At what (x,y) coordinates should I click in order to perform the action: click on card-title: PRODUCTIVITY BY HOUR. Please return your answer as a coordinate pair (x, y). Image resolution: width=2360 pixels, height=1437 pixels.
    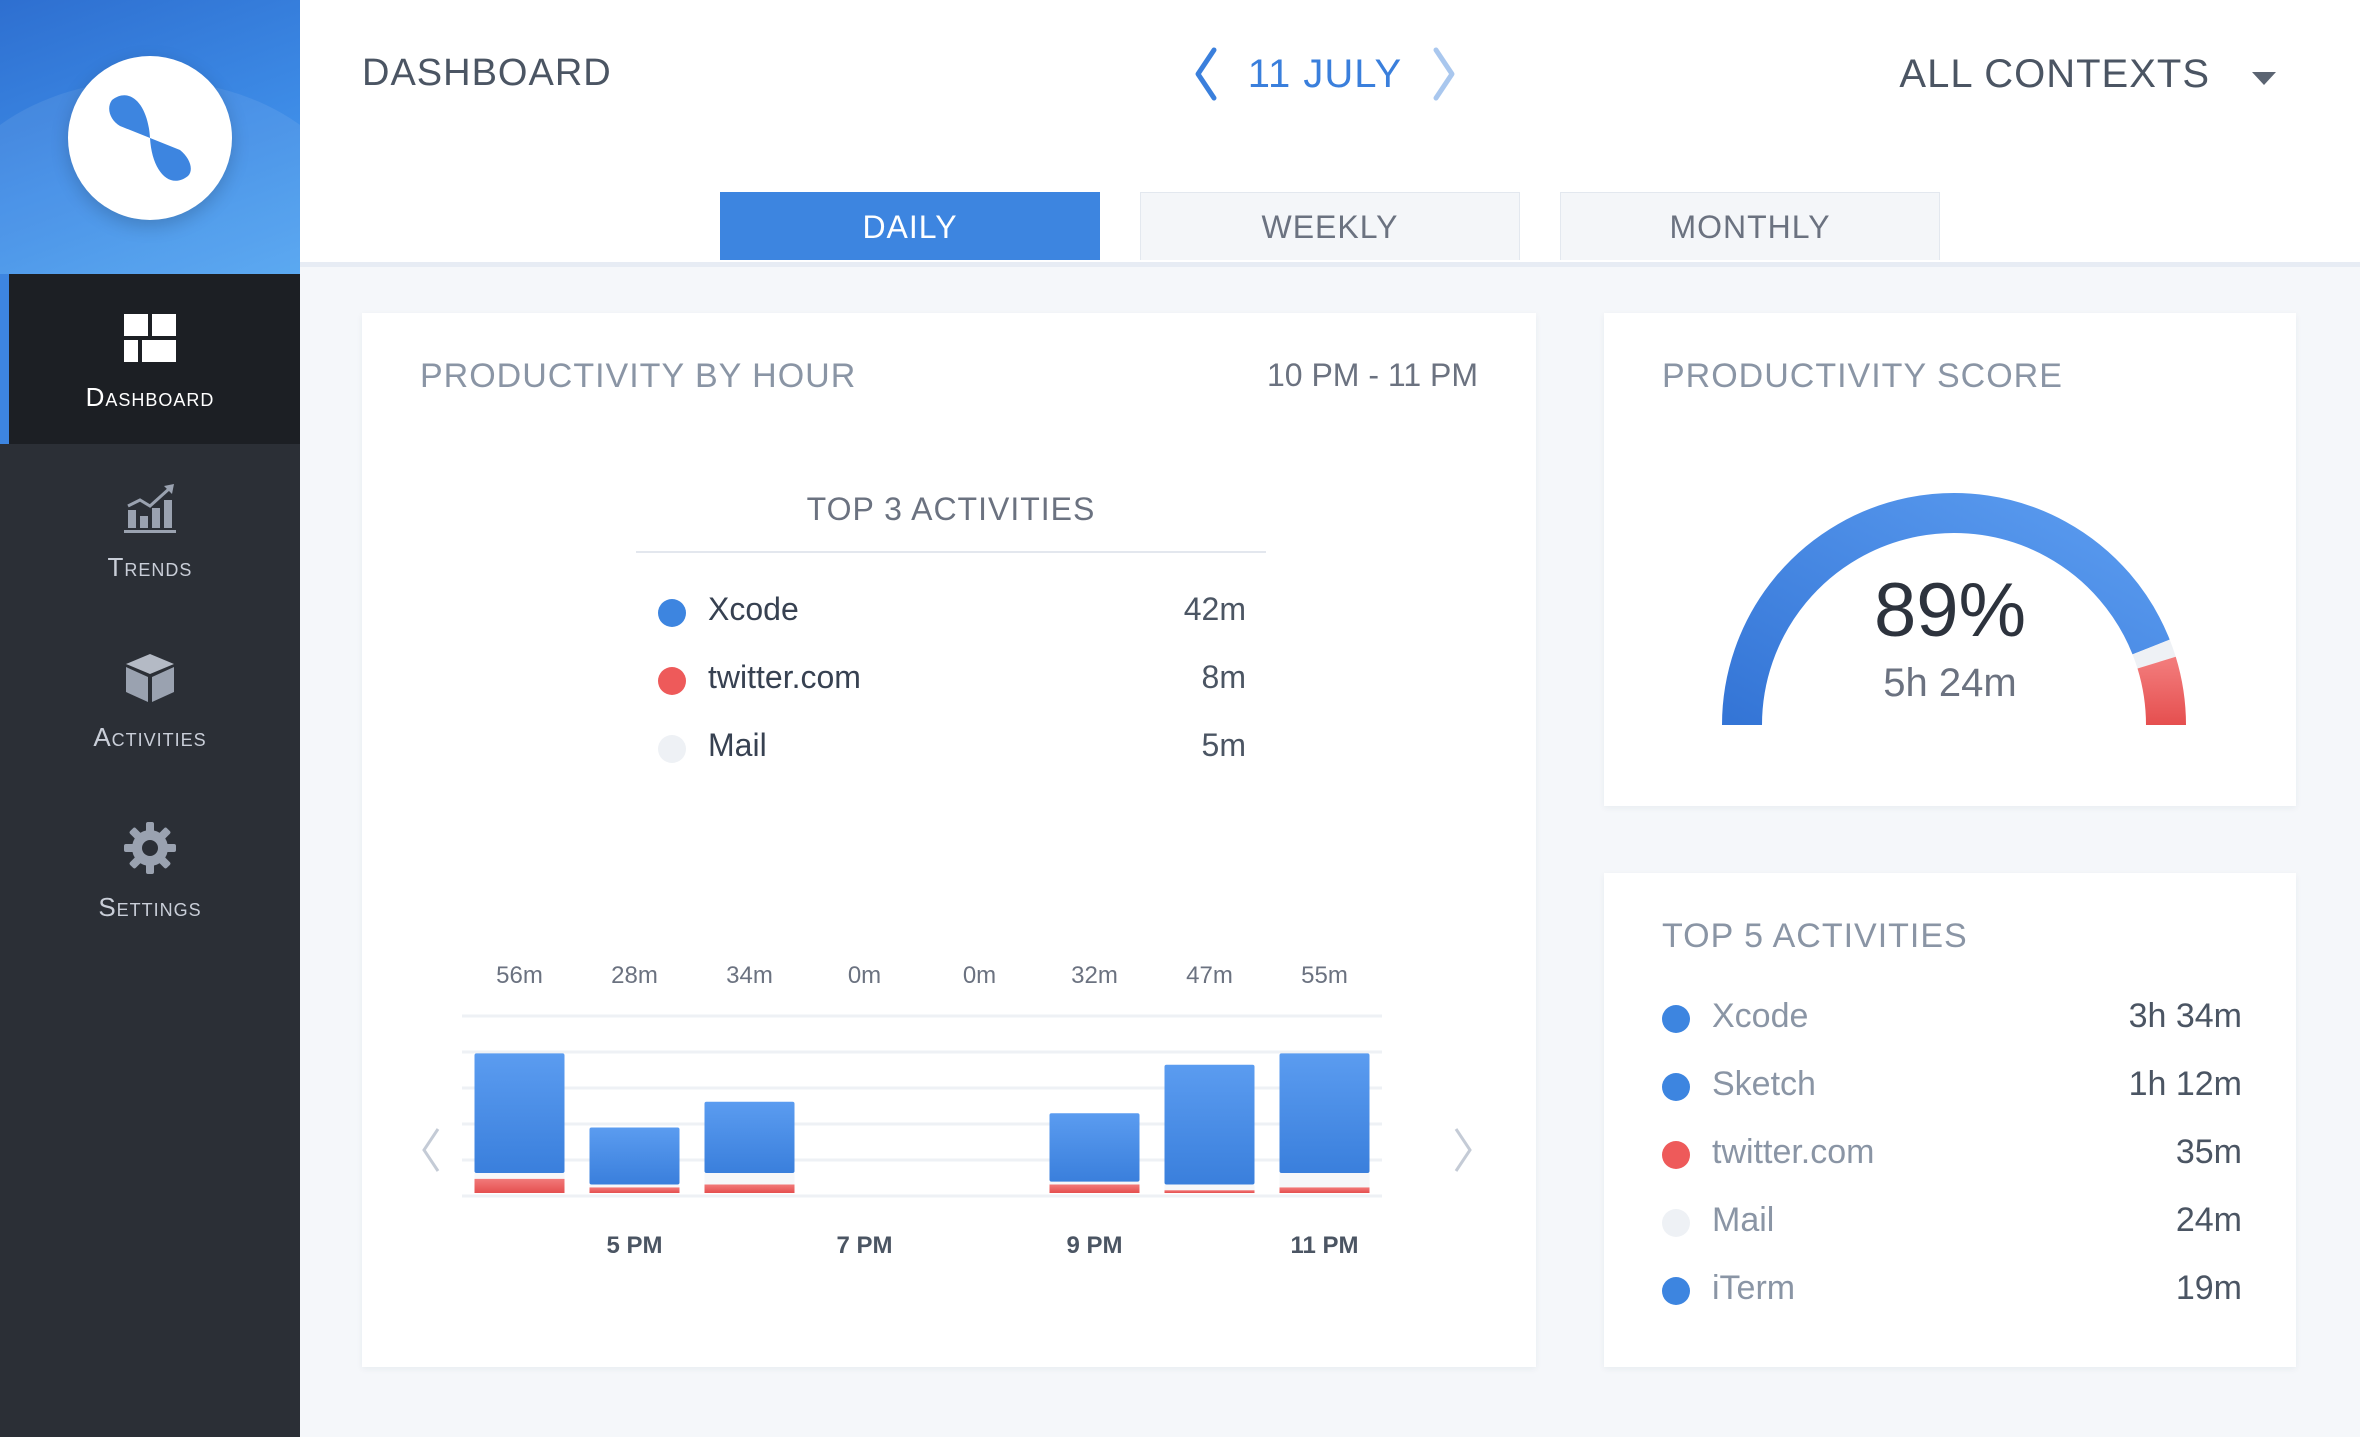
    Looking at the image, I should click on (638, 376).